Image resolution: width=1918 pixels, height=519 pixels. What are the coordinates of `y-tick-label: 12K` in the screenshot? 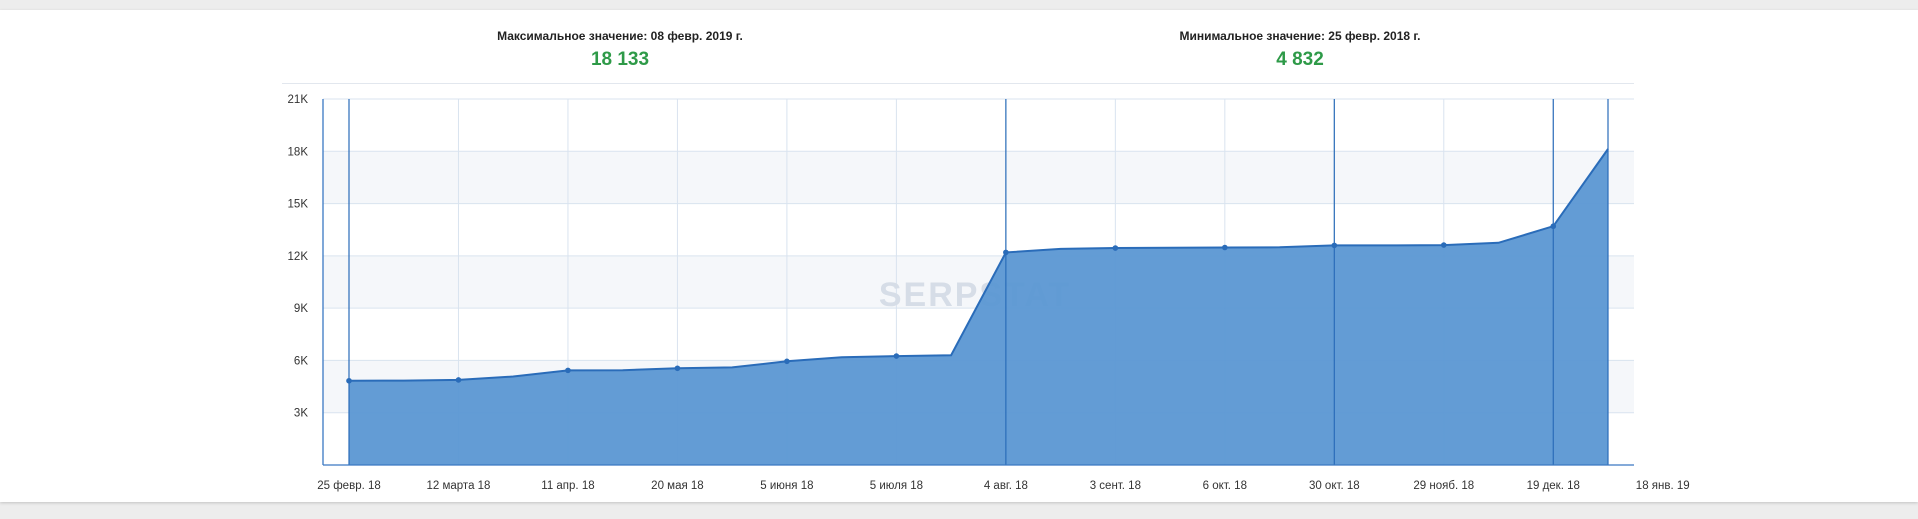 It's located at (298, 257).